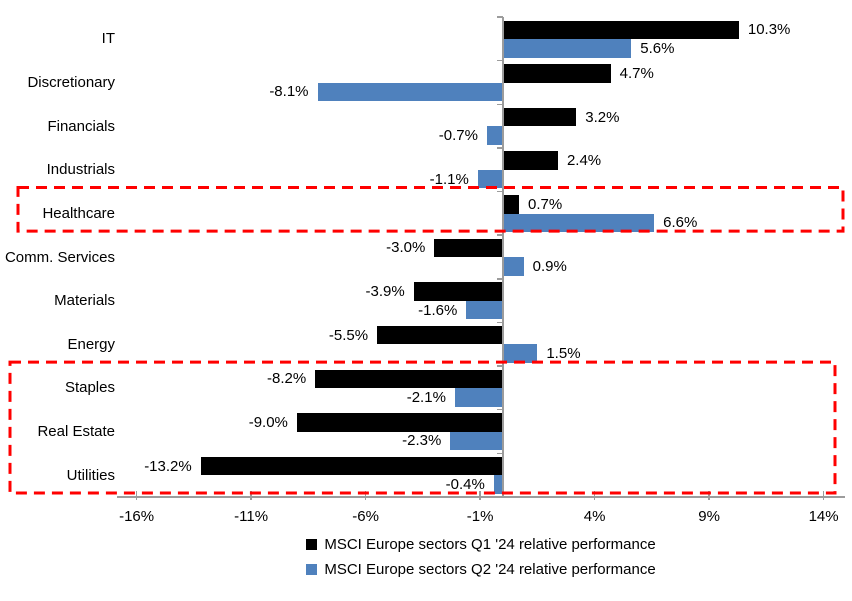 Image resolution: width=852 pixels, height=601 pixels. I want to click on x-axis-tick-label: 9%, so click(709, 516).